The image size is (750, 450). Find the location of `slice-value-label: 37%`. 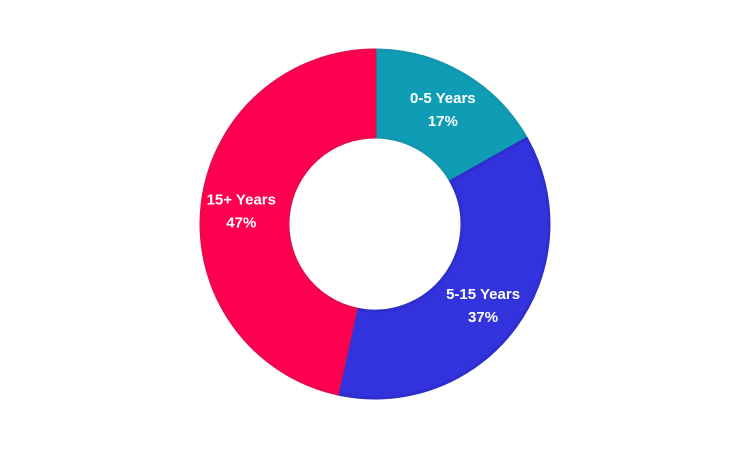

slice-value-label: 37% is located at coordinates (483, 317).